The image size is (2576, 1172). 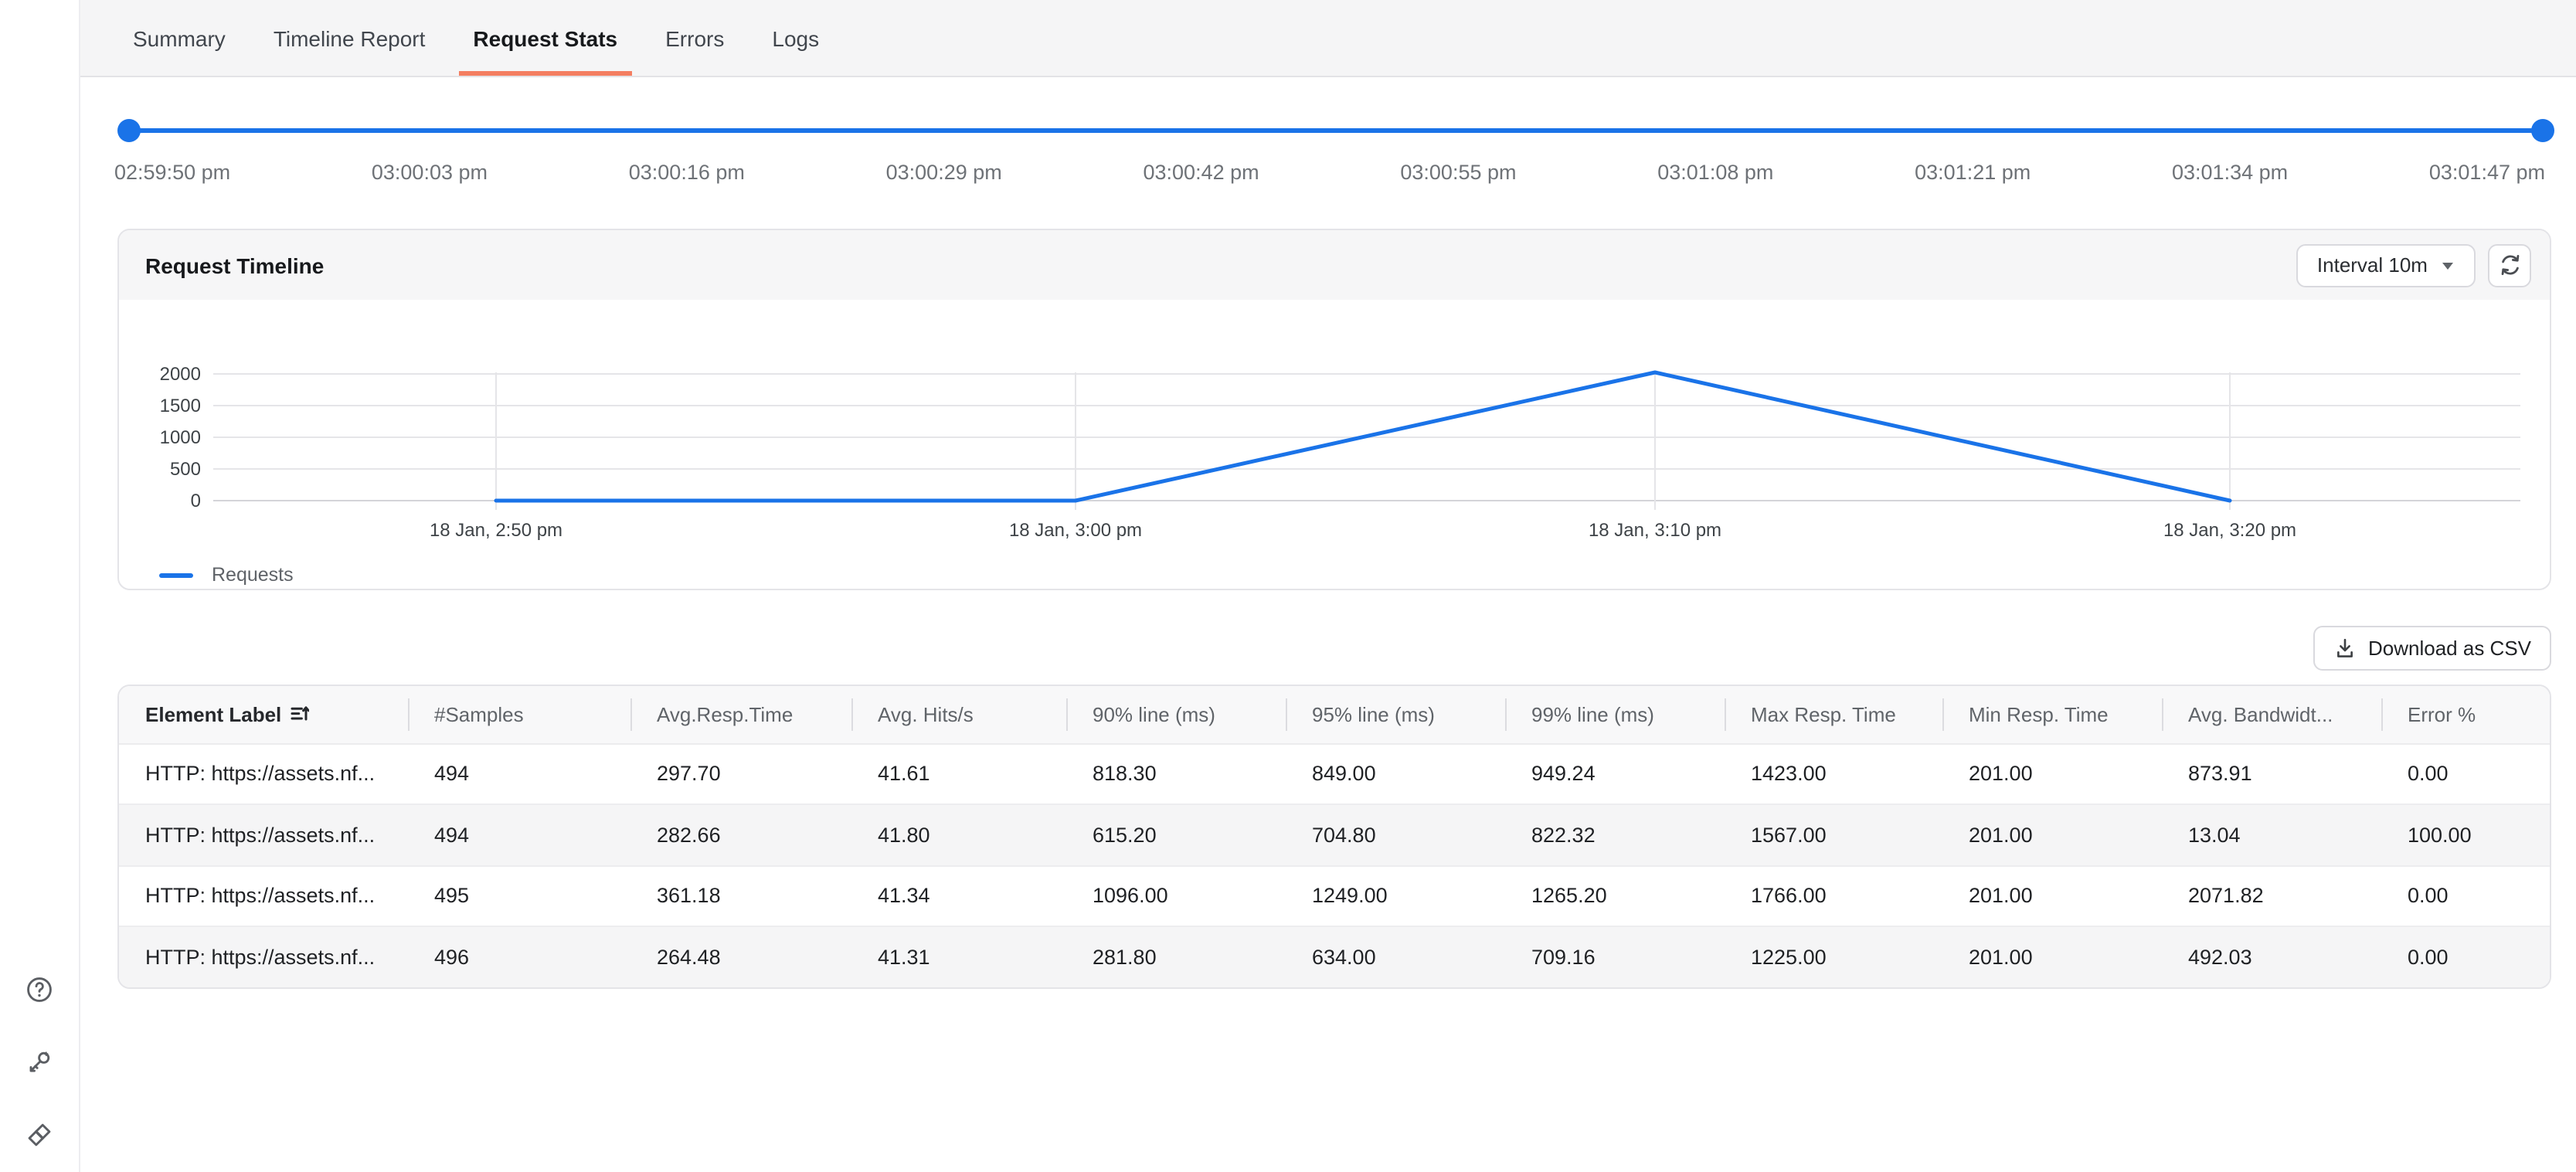 What do you see at coordinates (958, 834) in the screenshot?
I see `cell-avg-hits: 41.80` at bounding box center [958, 834].